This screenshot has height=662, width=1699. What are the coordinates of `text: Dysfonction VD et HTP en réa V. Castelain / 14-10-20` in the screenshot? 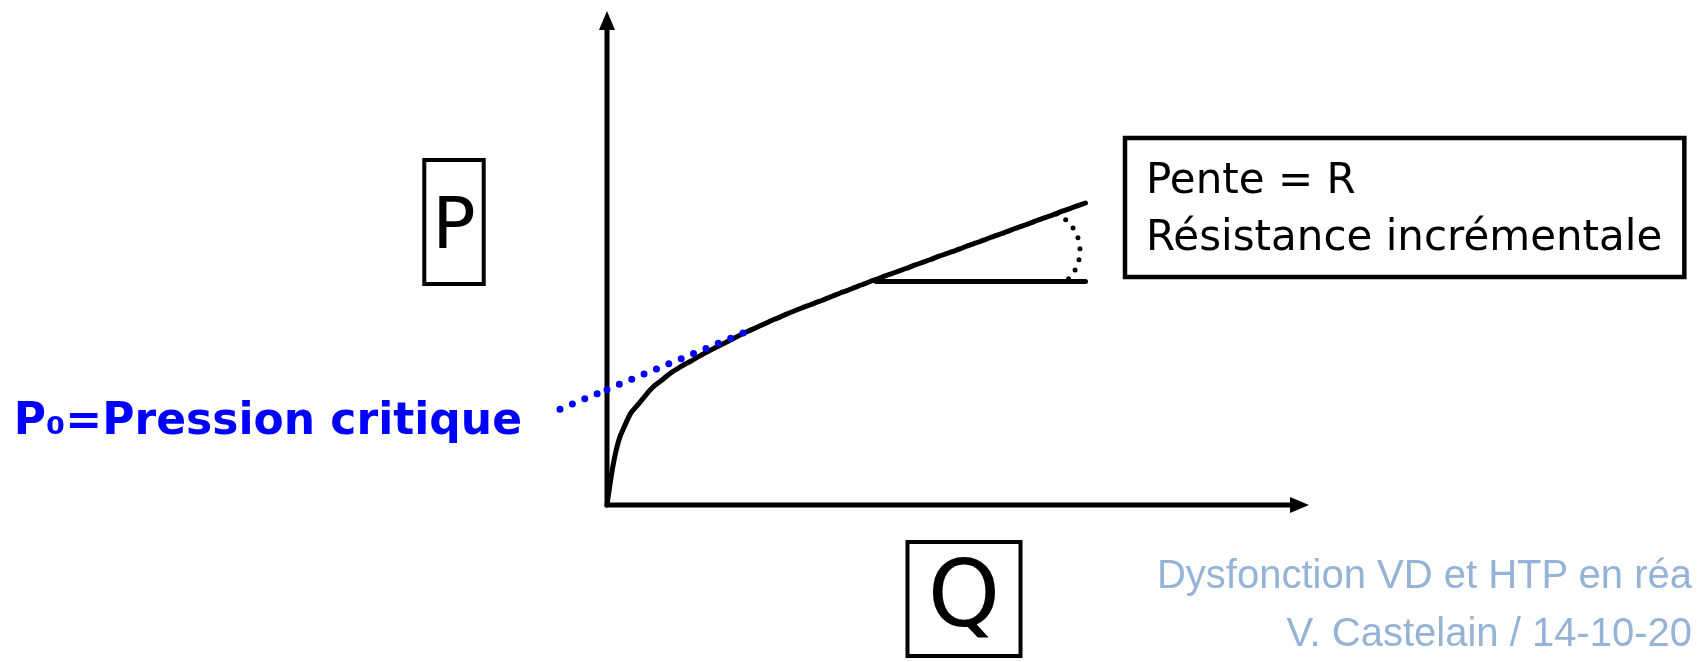 It's located at (1424, 603).